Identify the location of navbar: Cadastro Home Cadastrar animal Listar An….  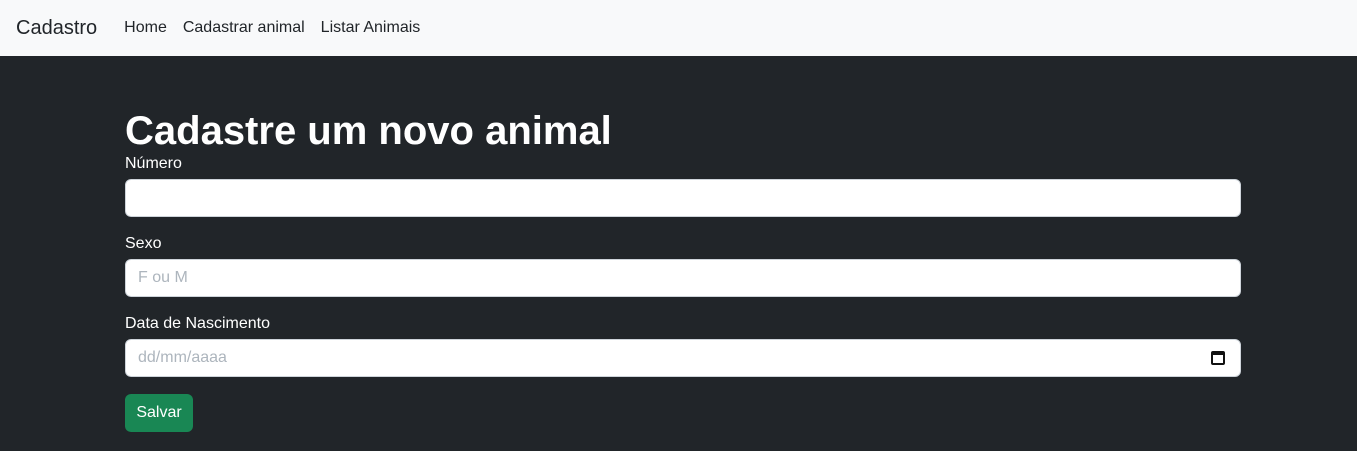
(678, 28).